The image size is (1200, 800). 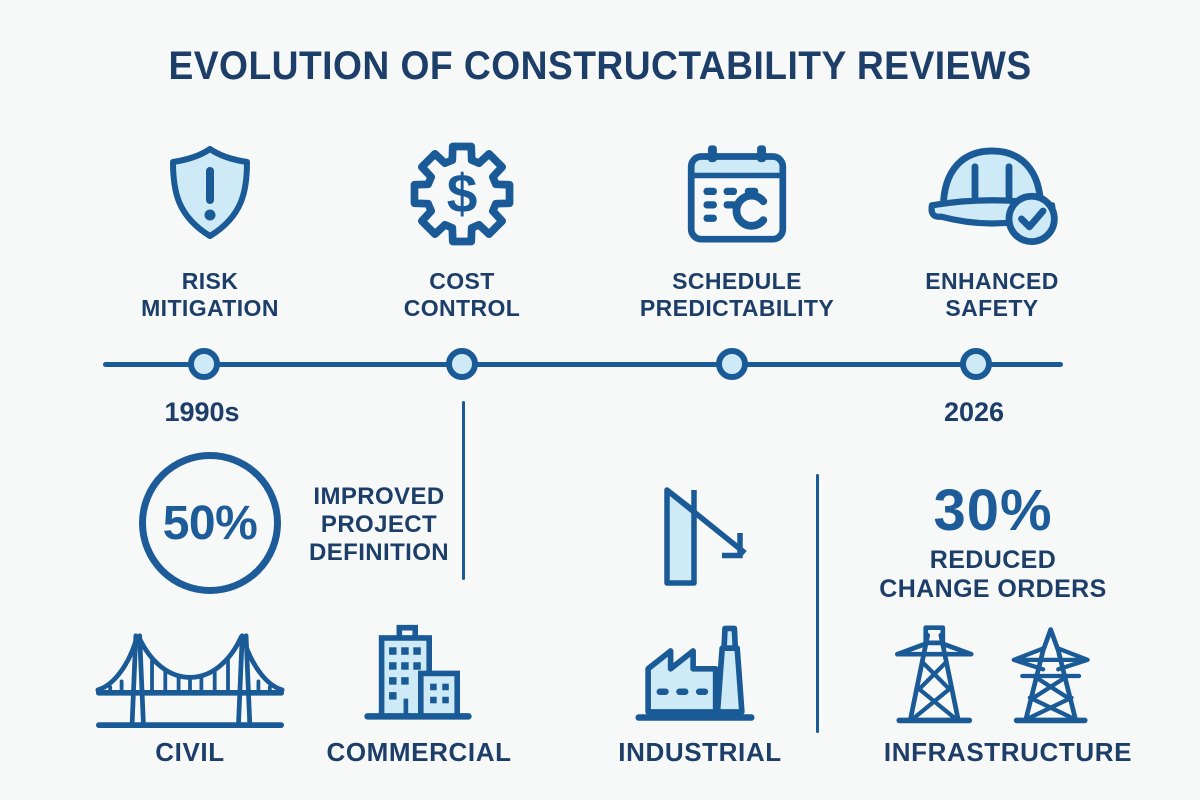 I want to click on page-title-text: EVOLUTION OF CONSTRUCTABILITY REVIEWS, so click(x=600, y=66).